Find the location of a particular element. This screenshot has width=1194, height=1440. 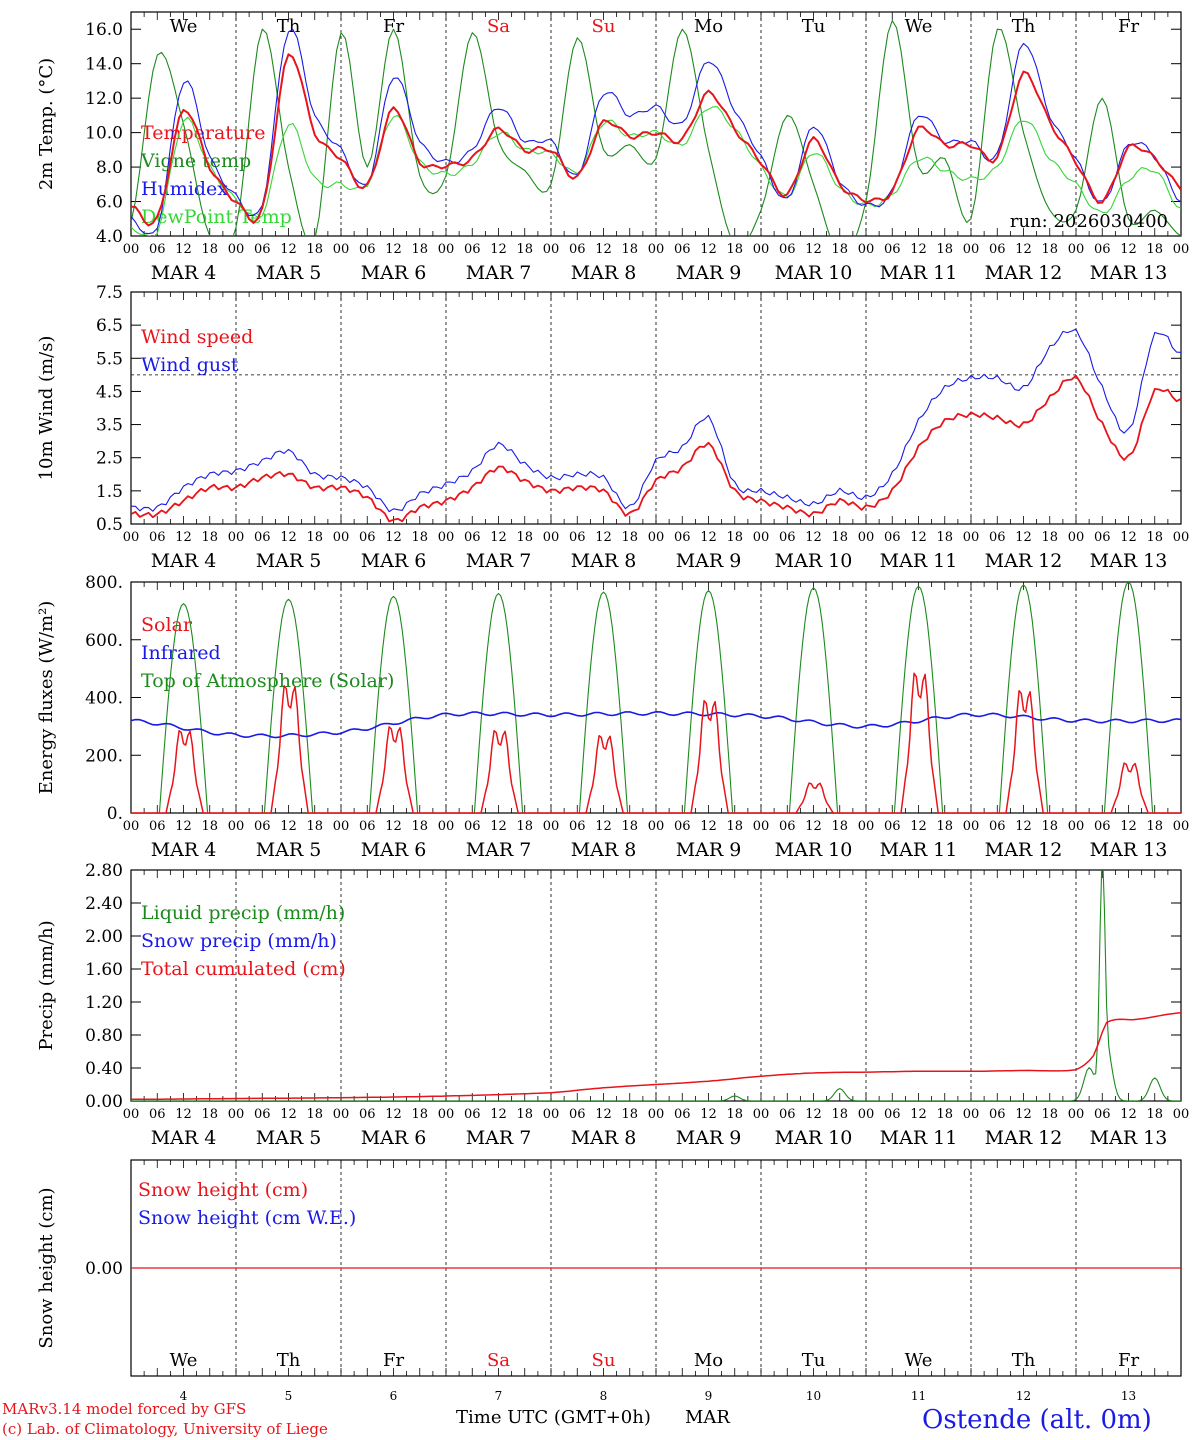

y-tick-label: 600. is located at coordinates (104, 641).